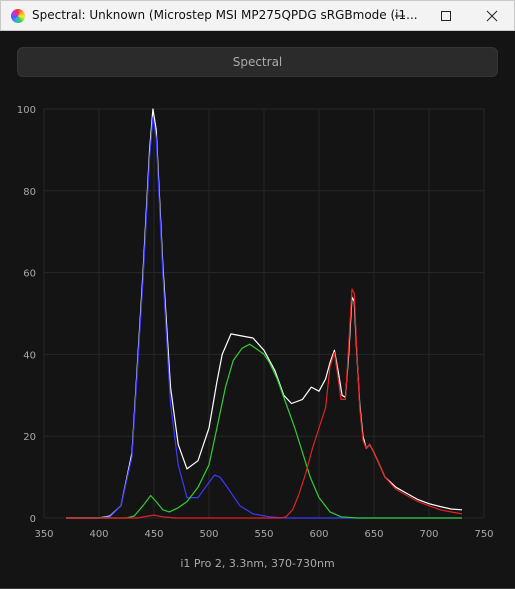 This screenshot has height=589, width=515. I want to click on y-tick-label: 80, so click(29, 192).